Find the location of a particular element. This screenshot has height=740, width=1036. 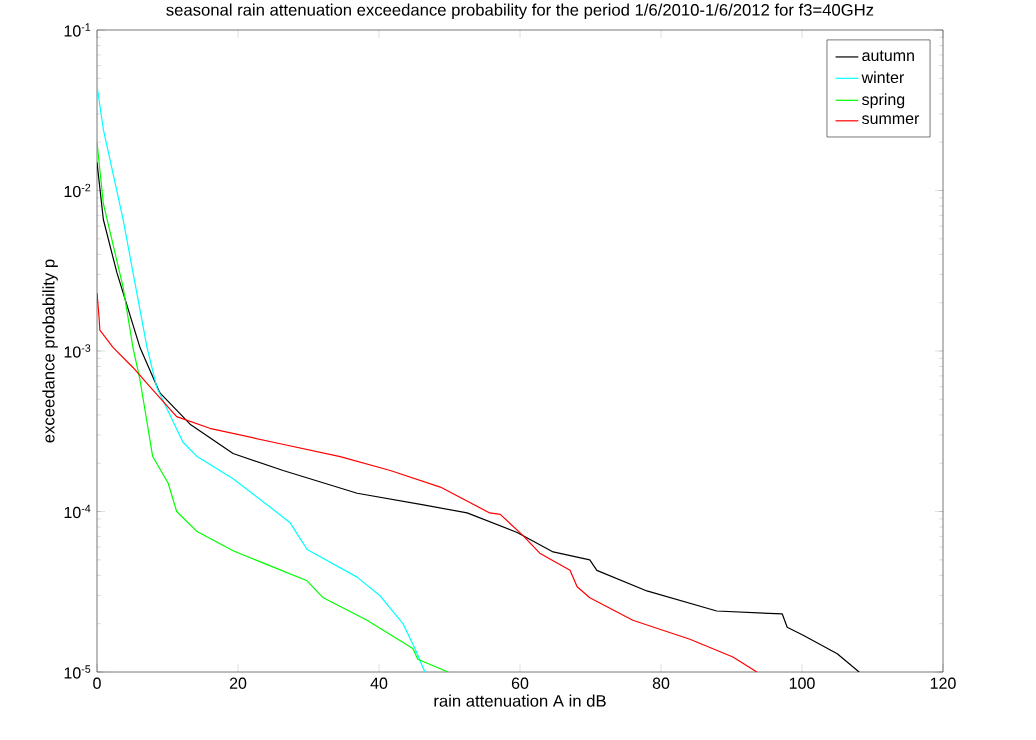

y-tick-label: 10$^{-4}$ is located at coordinates (77, 511).